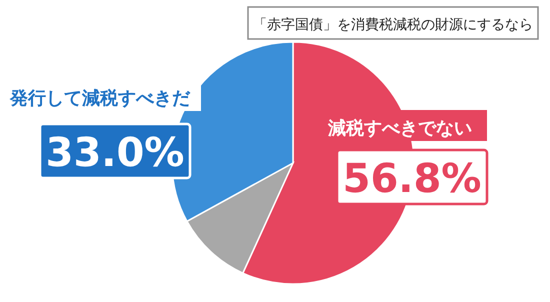  What do you see at coordinates (412, 179) in the screenshot?
I see `data-label: 56.8%` at bounding box center [412, 179].